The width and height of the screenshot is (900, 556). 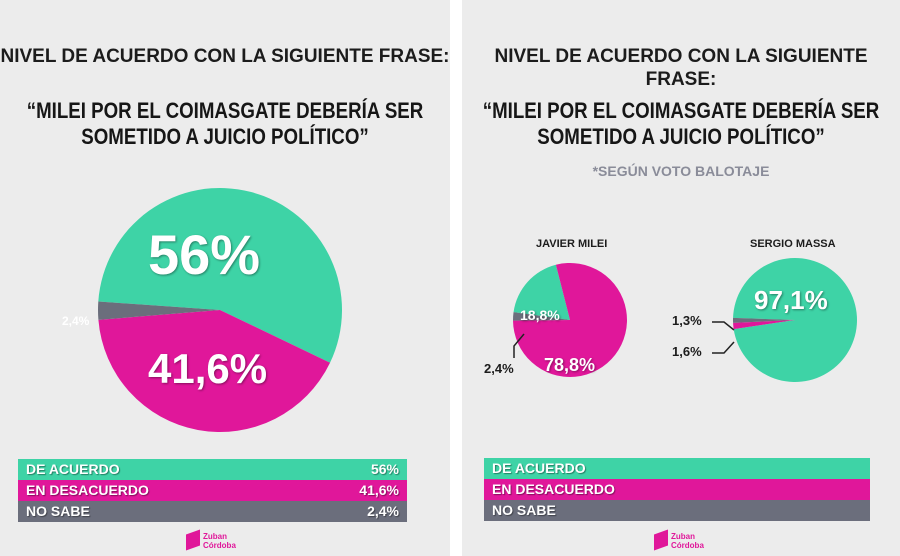 I want to click on data-label-milei-disagree: 78,8%, so click(x=570, y=365).